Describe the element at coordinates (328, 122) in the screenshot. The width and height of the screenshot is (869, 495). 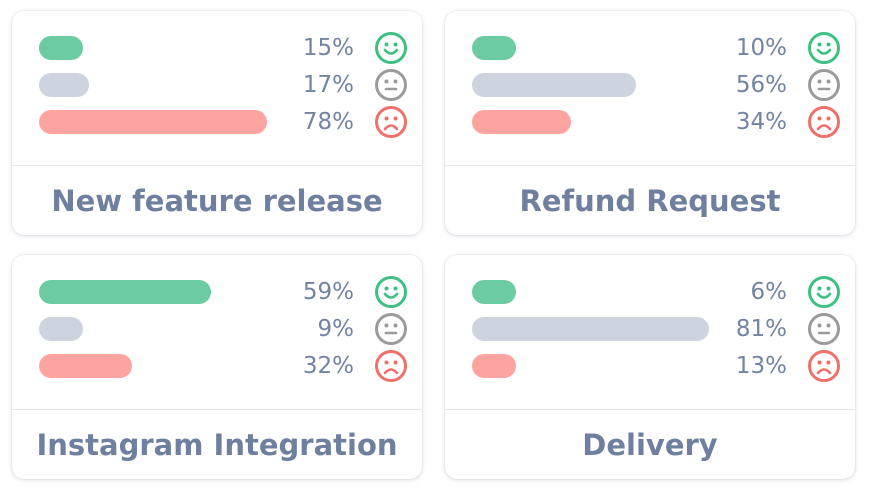
I see `negative-percentage: 78%` at that location.